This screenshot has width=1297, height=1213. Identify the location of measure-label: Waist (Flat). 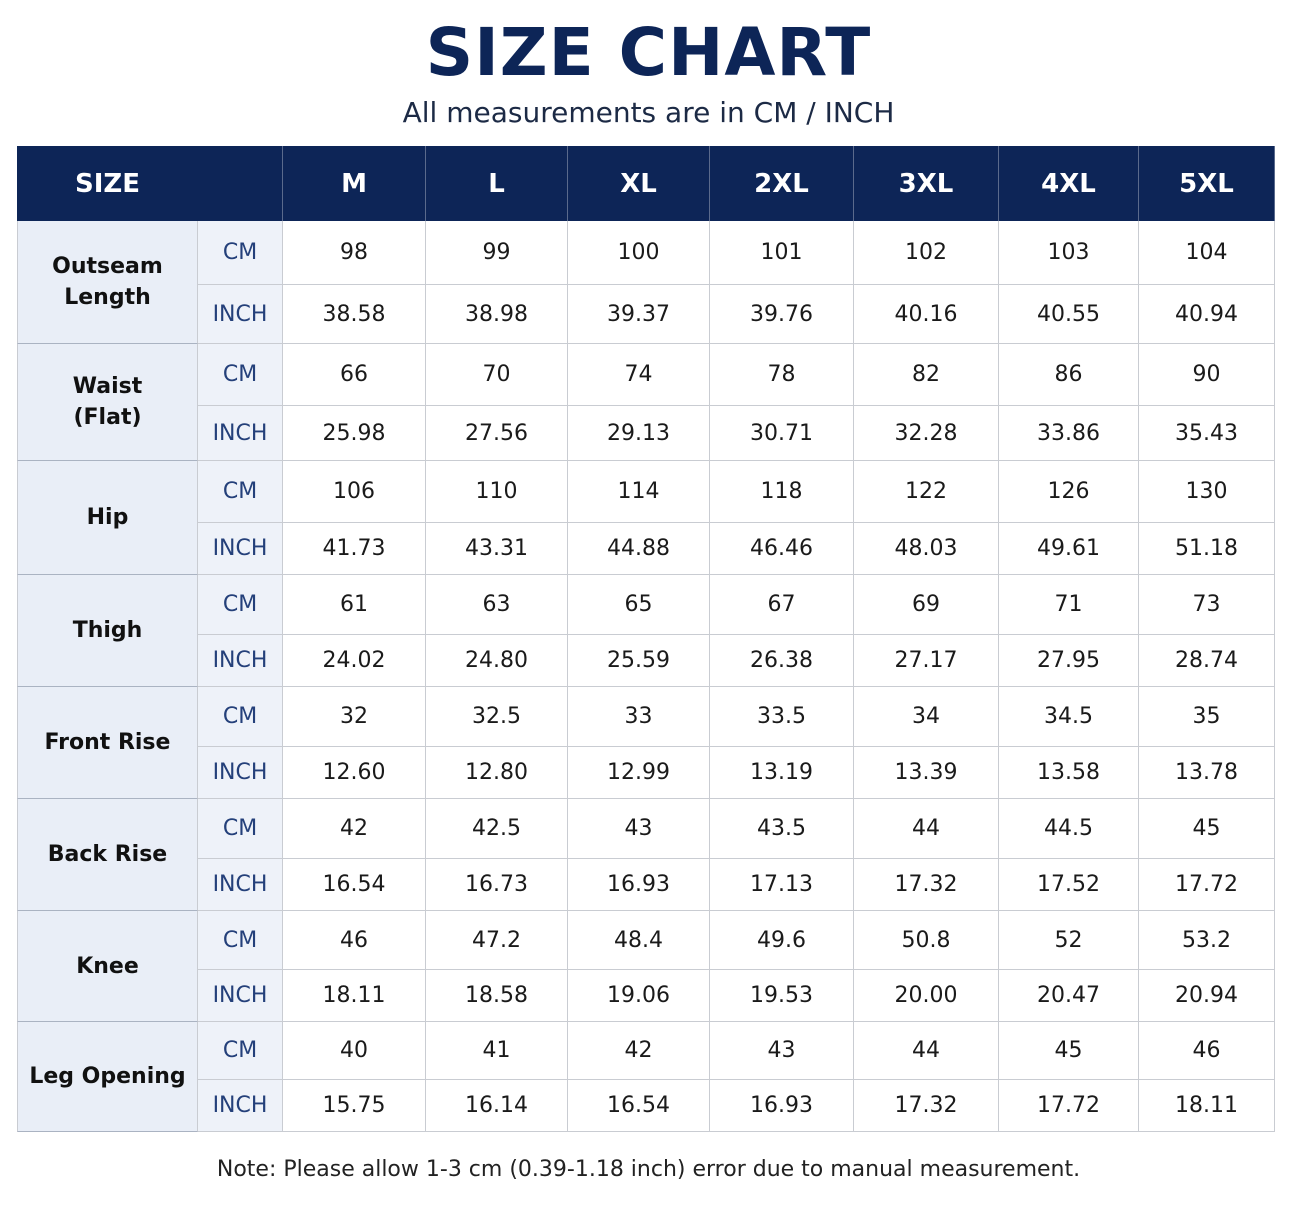
(107, 402).